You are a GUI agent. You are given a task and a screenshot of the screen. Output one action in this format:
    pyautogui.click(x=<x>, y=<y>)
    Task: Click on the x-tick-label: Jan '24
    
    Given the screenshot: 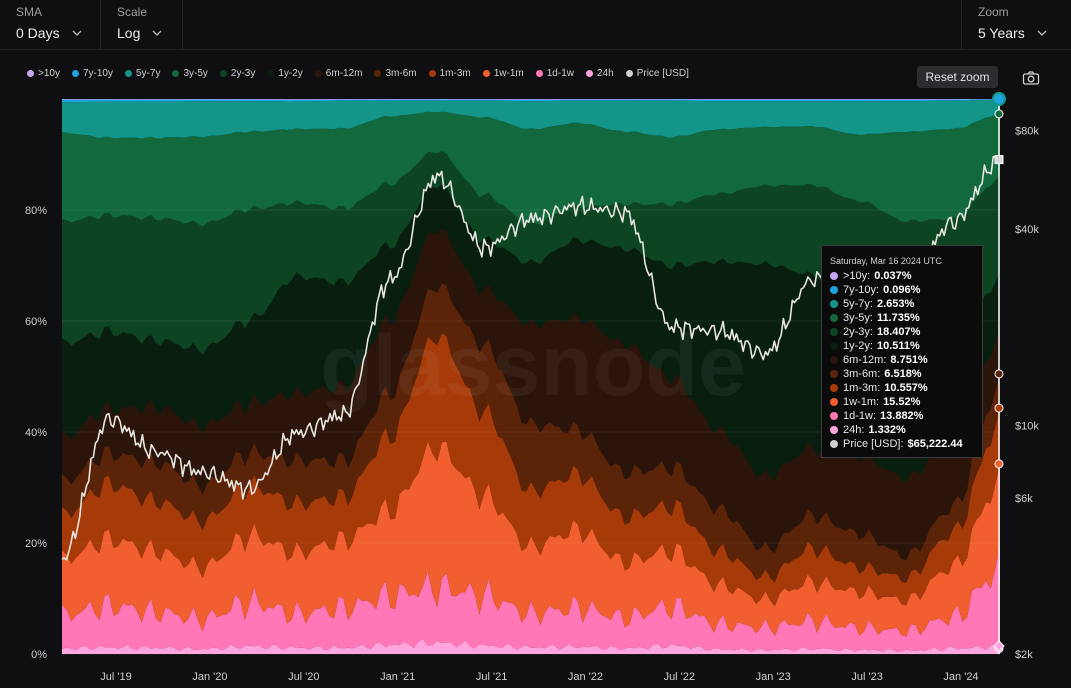 What is the action you would take?
    pyautogui.click(x=960, y=677)
    